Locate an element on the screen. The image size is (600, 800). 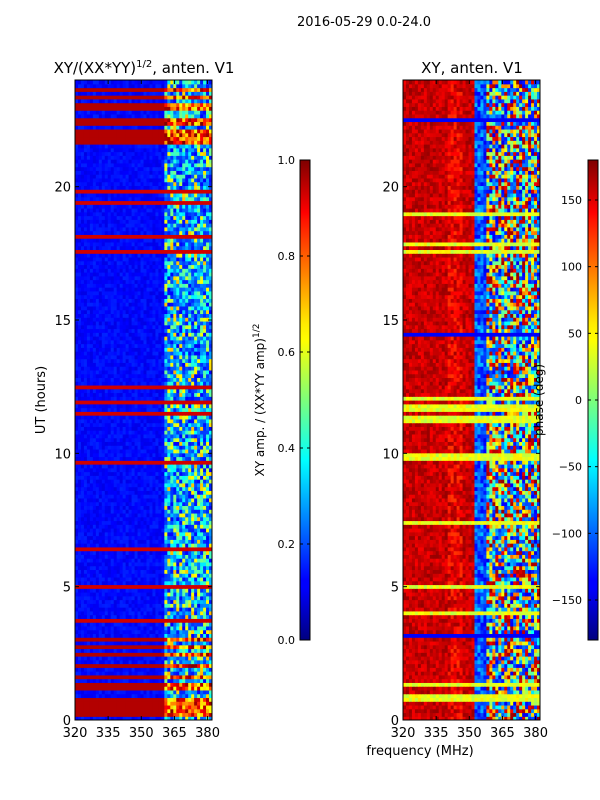
phase-colorbar: −150 −100 −50 0 50 100 150 is located at coordinates (575, 400).